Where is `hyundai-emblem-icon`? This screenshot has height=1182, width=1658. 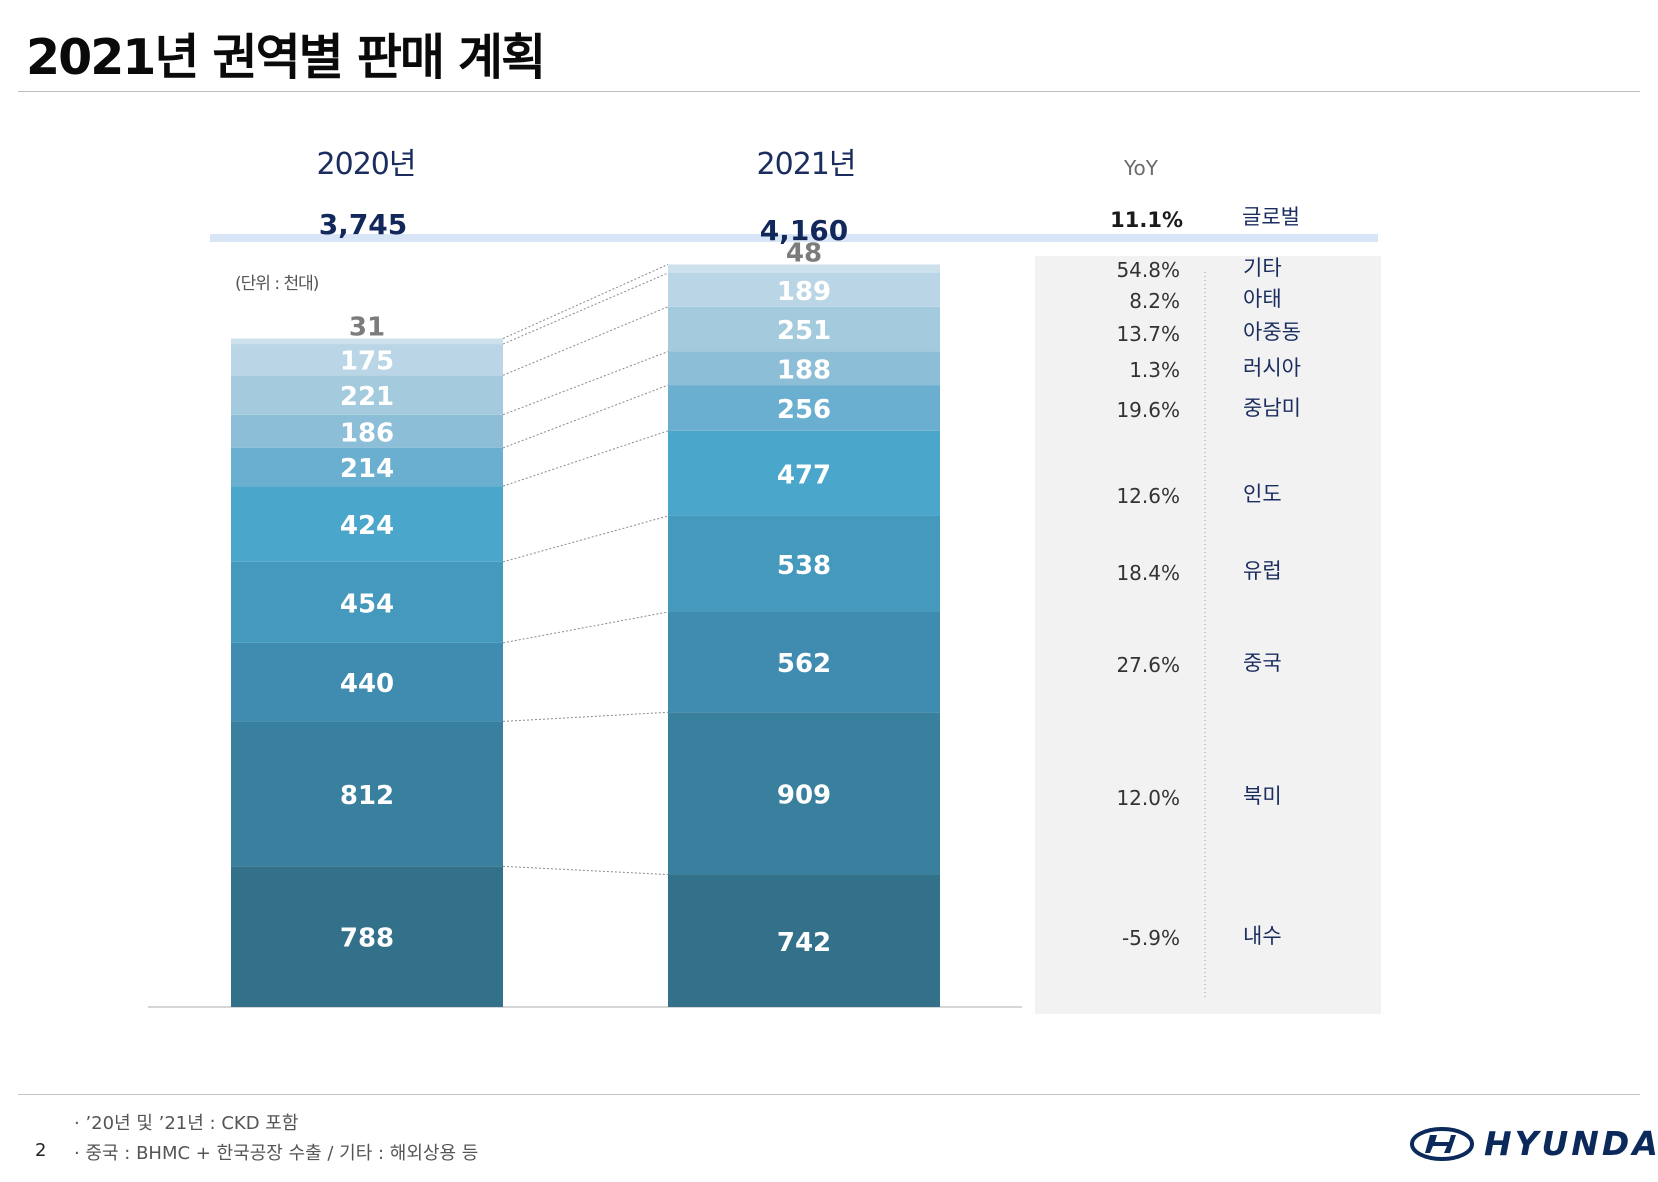 hyundai-emblem-icon is located at coordinates (1442, 1143).